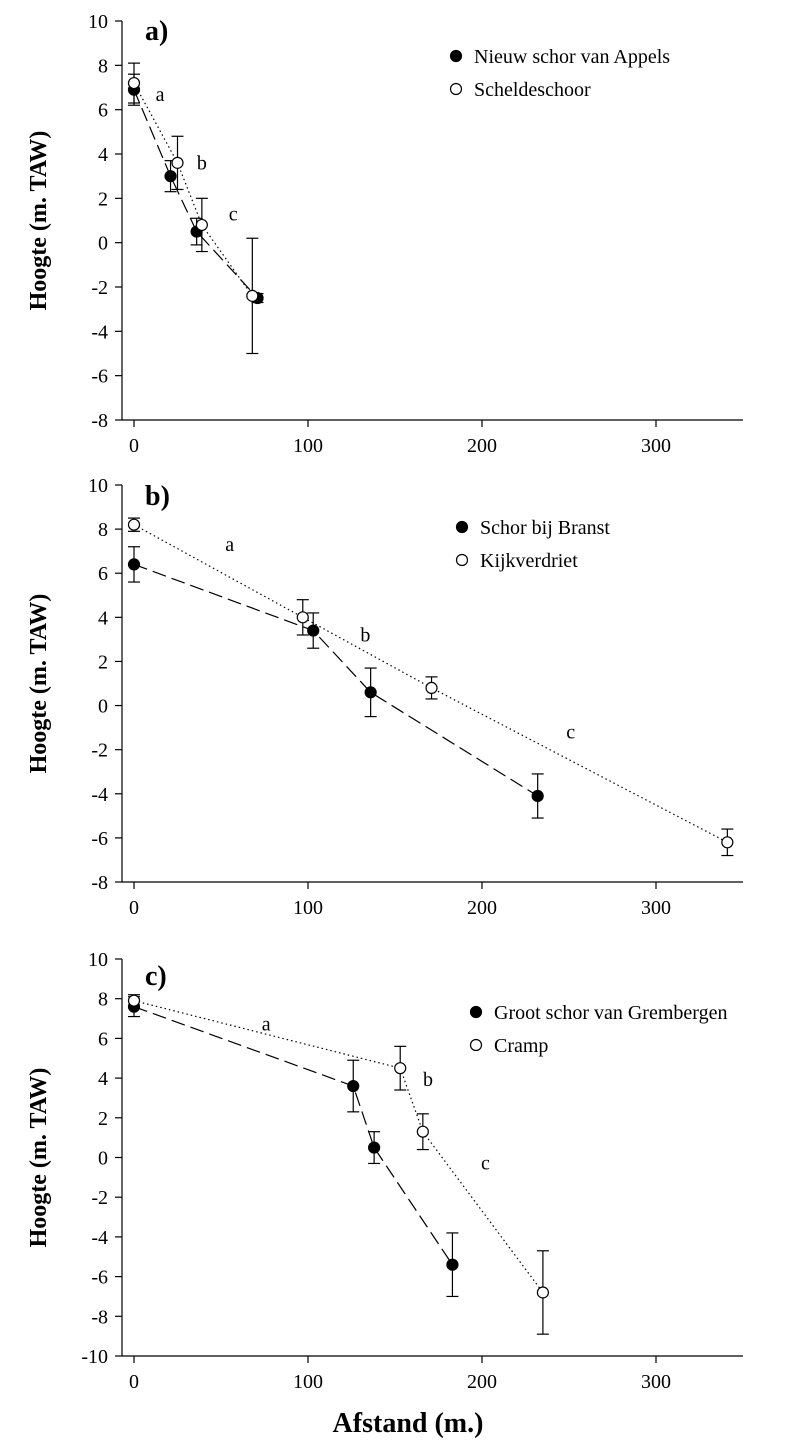 Image resolution: width=810 pixels, height=1456 pixels. I want to click on panel-label: c), so click(156, 976).